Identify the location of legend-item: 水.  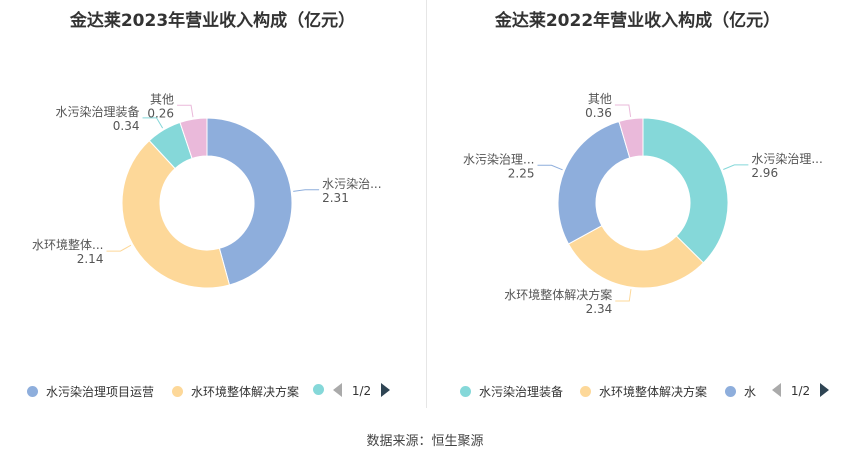
(740, 391).